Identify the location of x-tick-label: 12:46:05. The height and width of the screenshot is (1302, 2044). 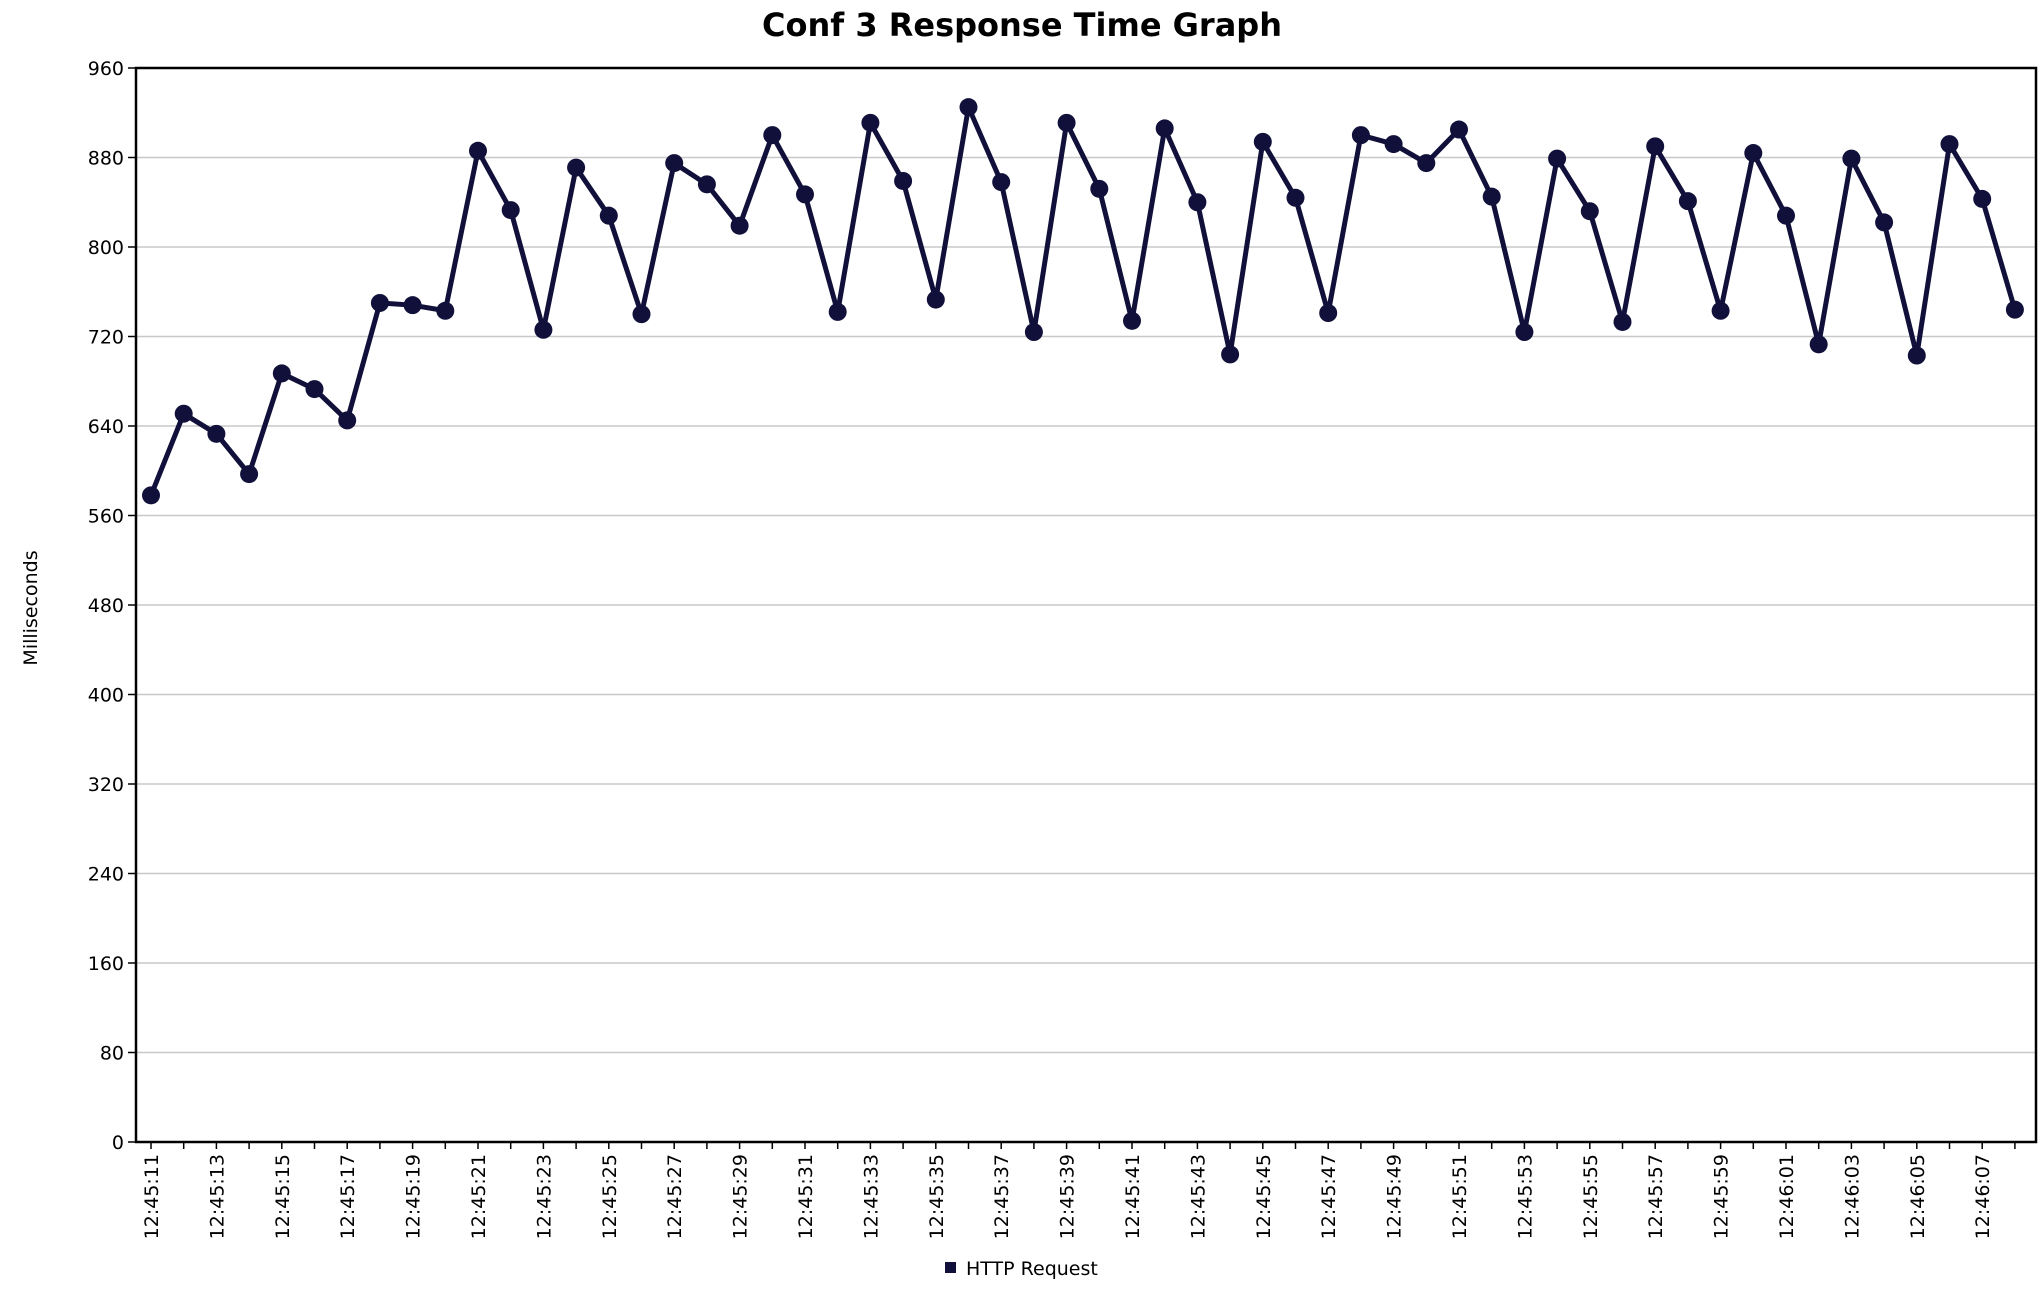
(1918, 1196).